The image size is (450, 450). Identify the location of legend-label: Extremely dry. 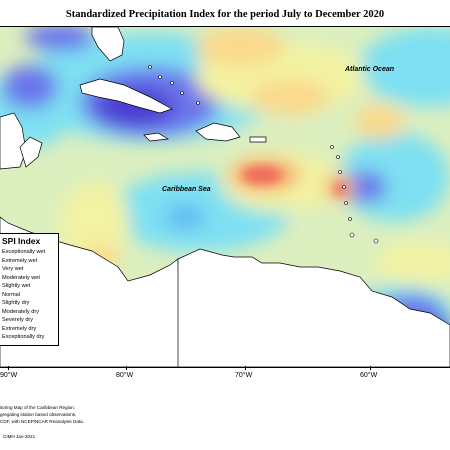
(19, 328).